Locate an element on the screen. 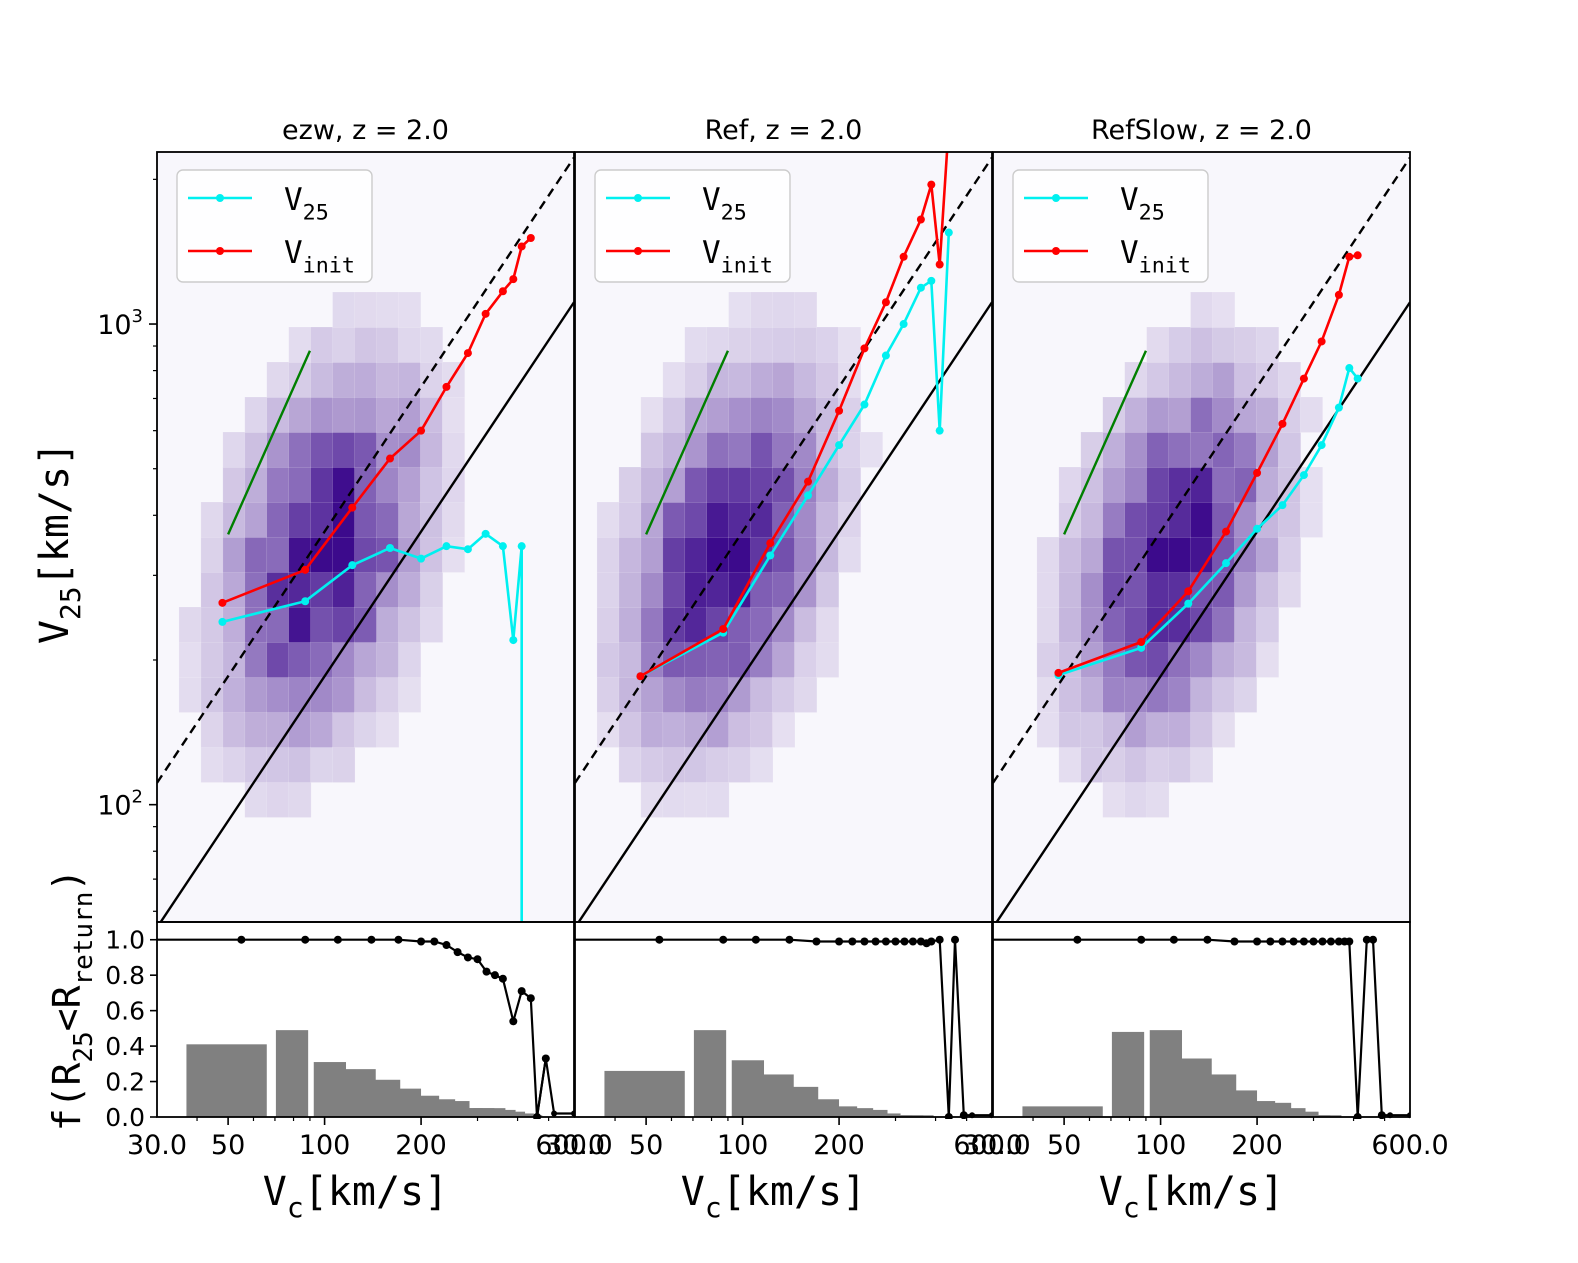 The image size is (1578, 1263). legend-1: V25 Vinit is located at coordinates (274, 226).